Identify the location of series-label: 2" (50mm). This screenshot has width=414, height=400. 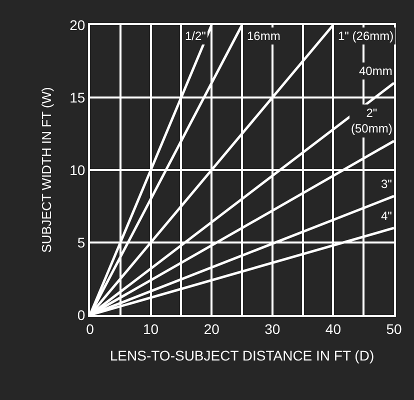
(371, 121).